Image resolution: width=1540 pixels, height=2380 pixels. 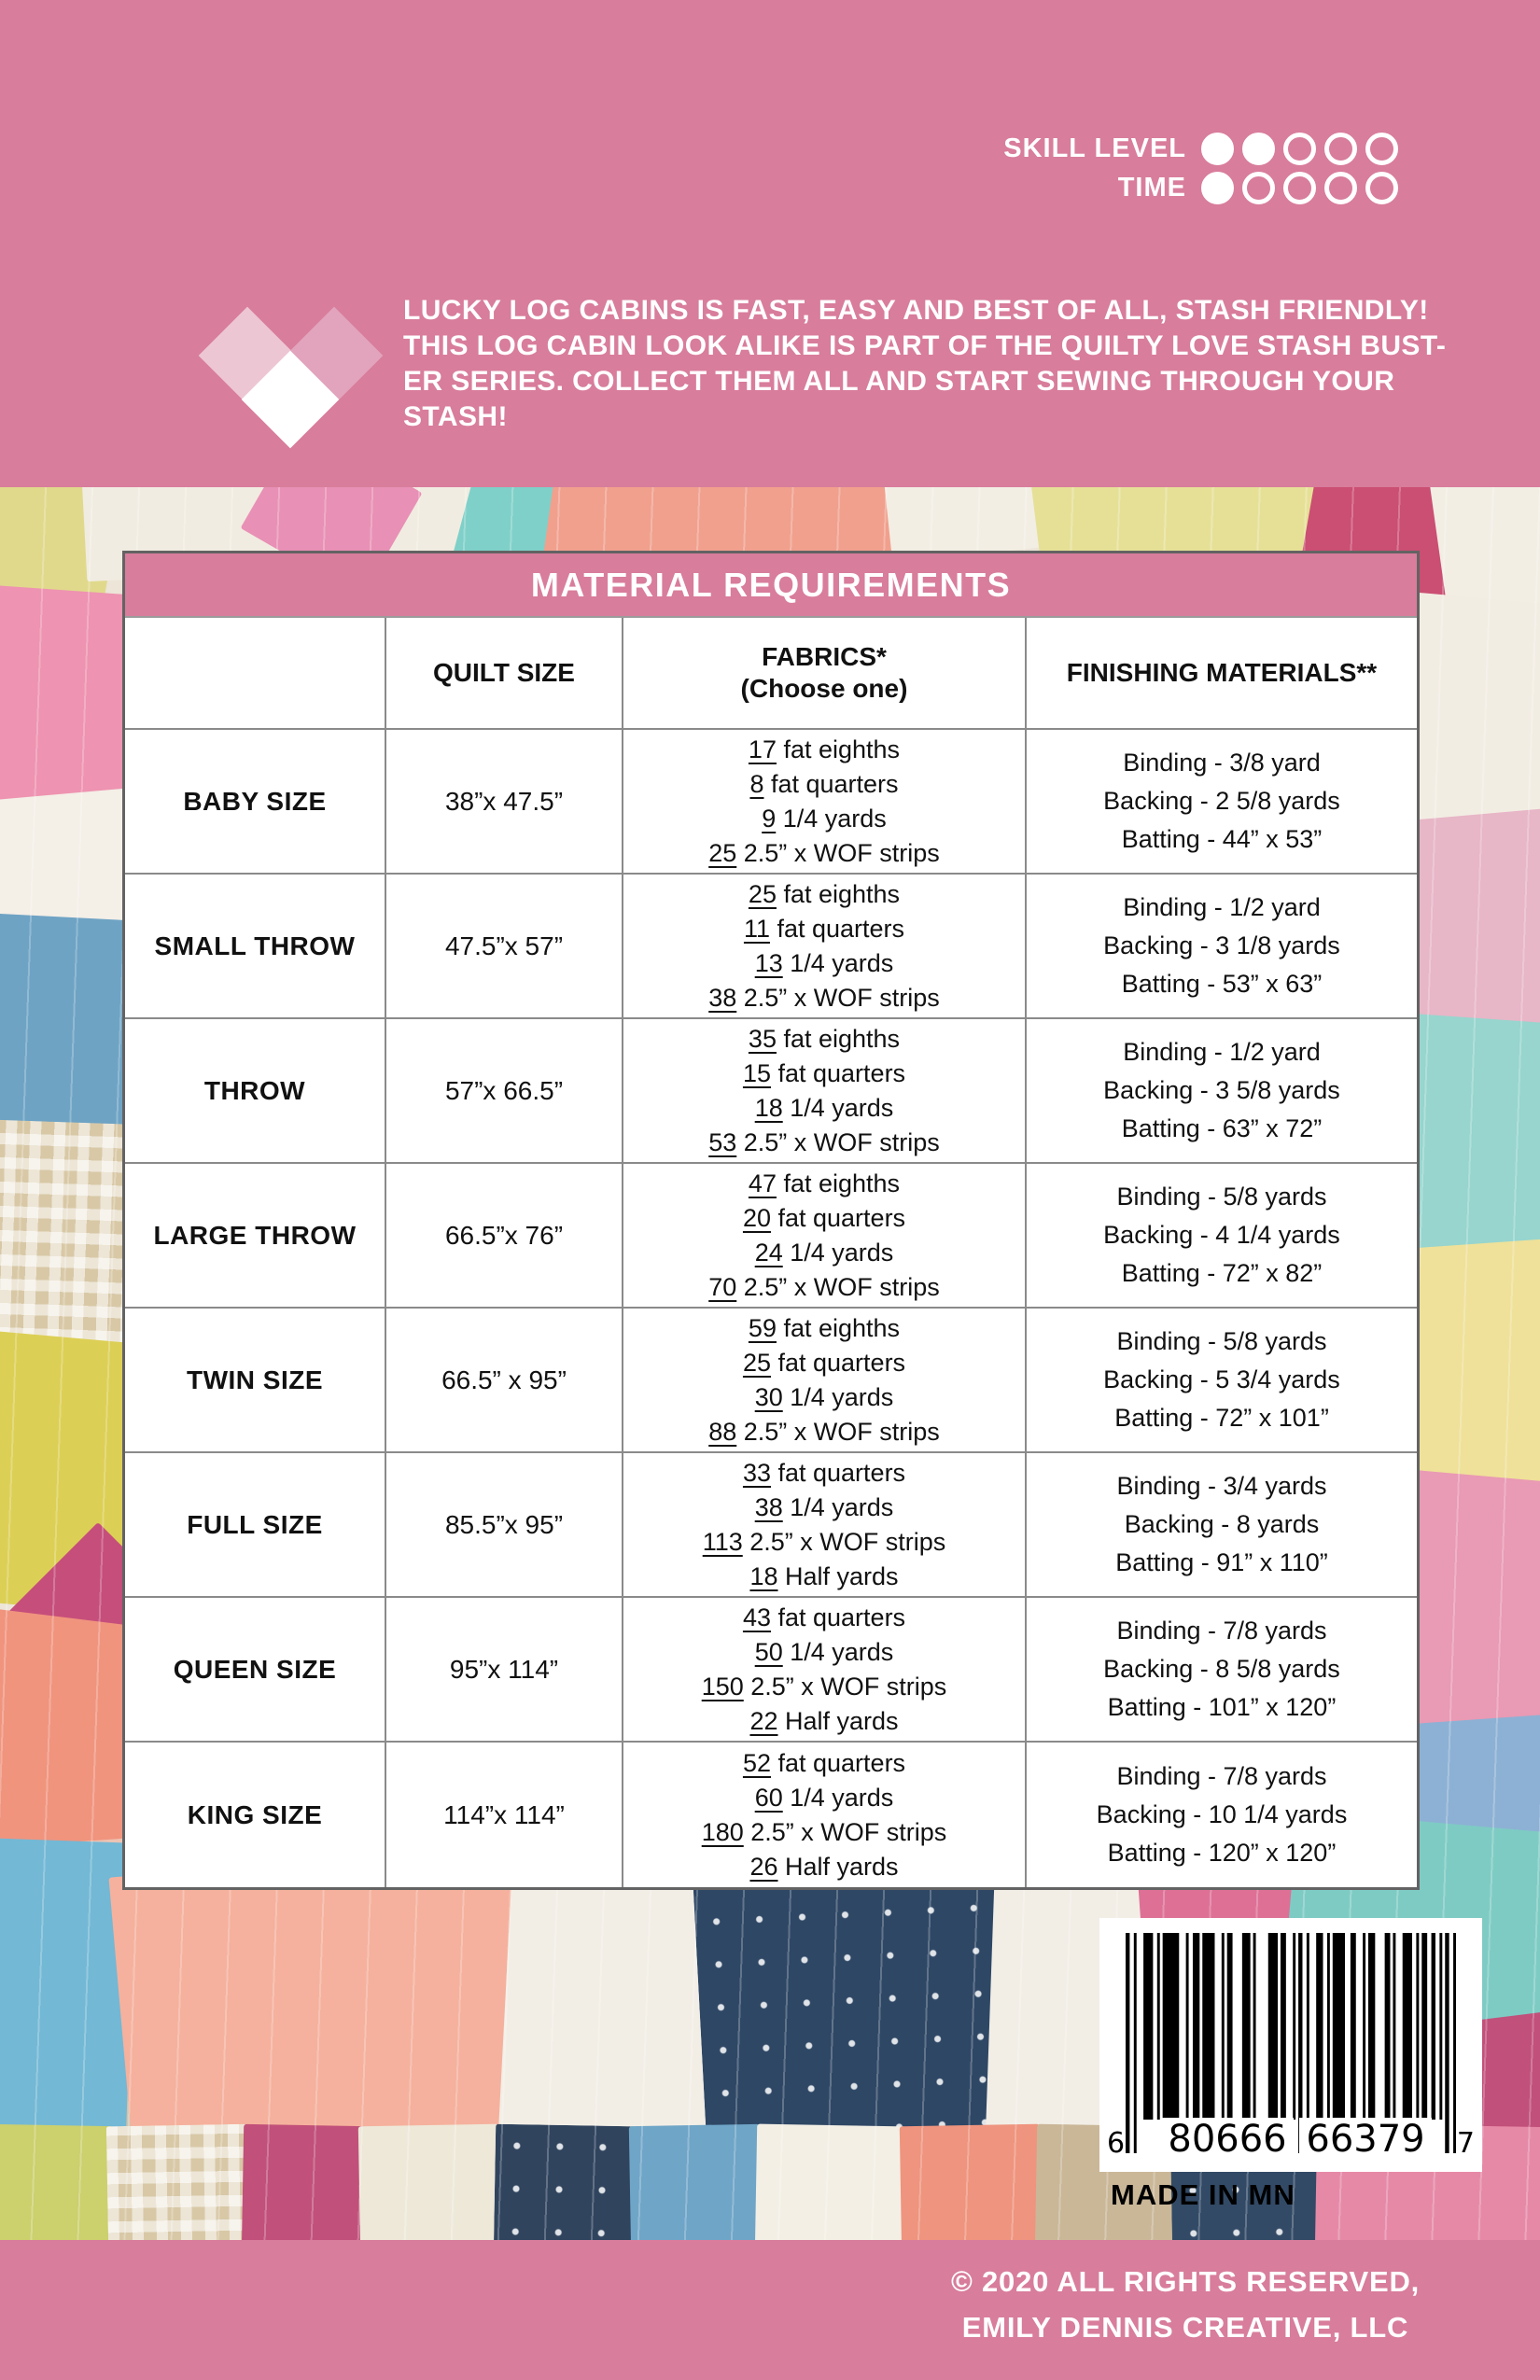 What do you see at coordinates (1200, 148) in the screenshot?
I see `skill-level-row: SKILL LEVEL` at bounding box center [1200, 148].